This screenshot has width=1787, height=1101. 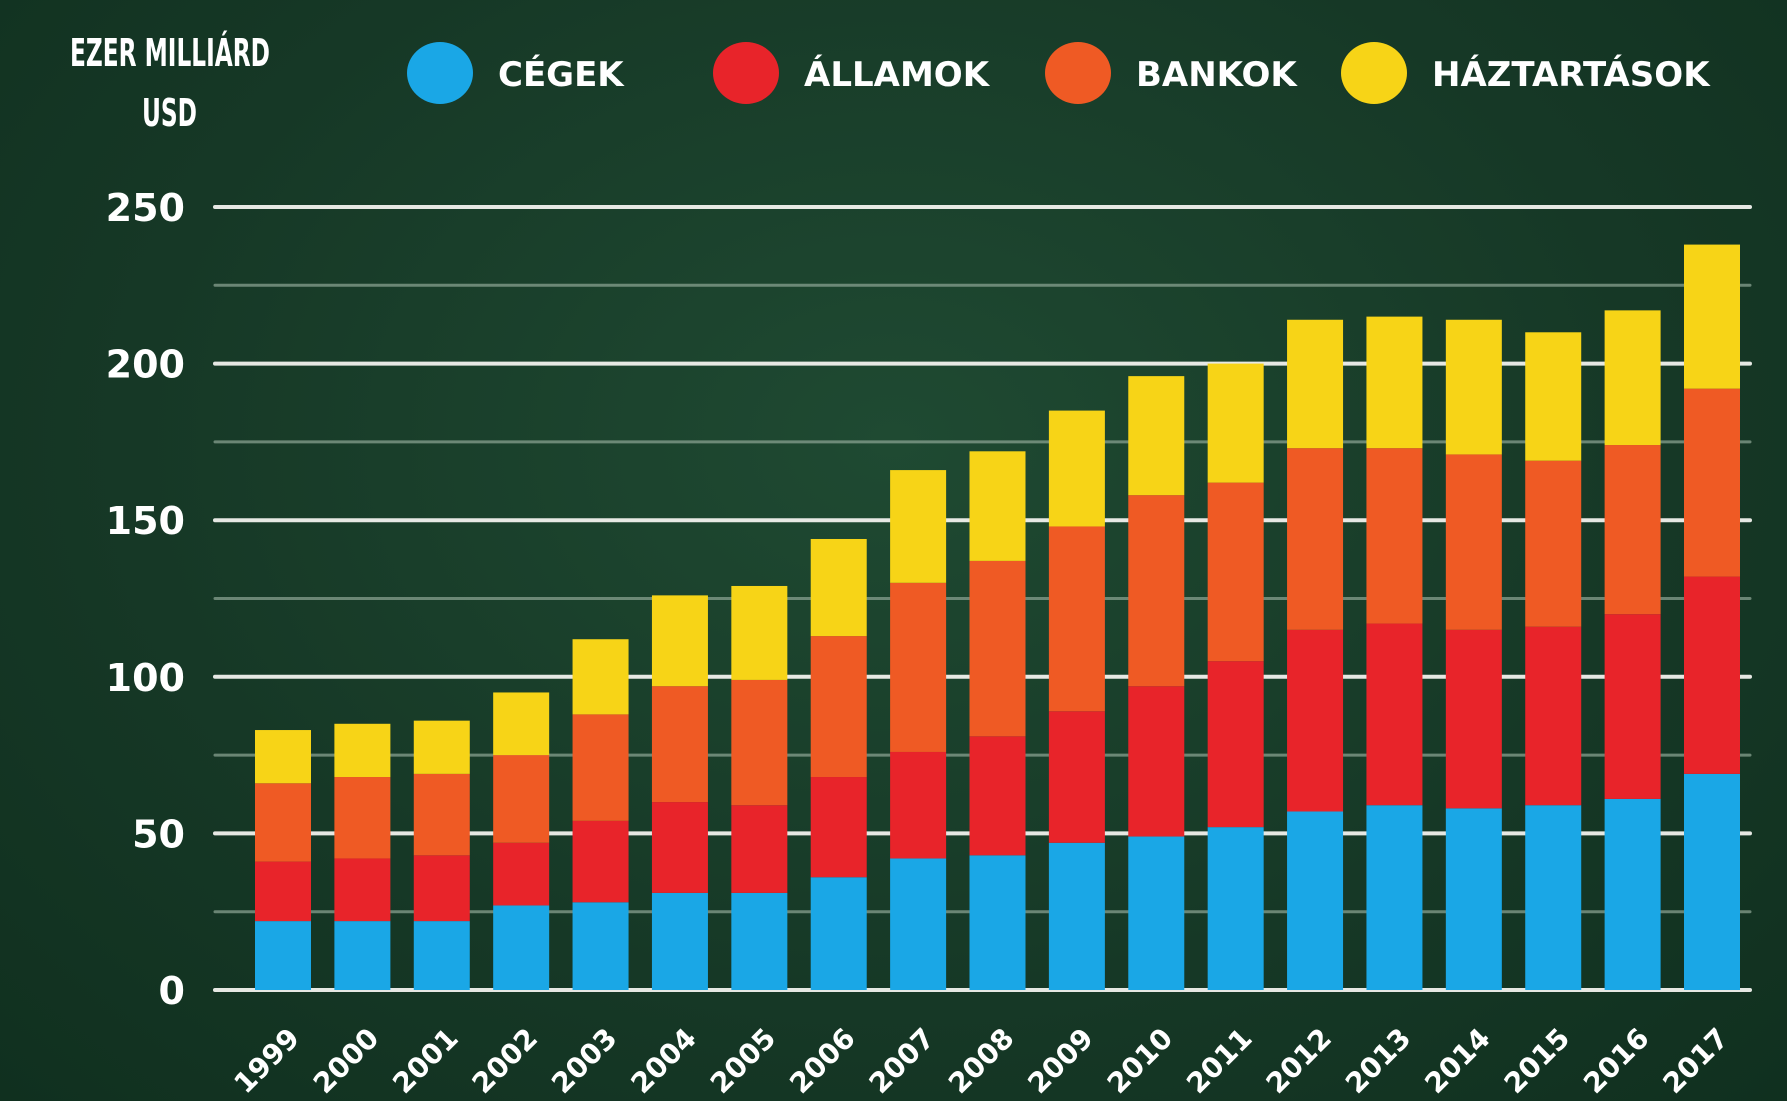 What do you see at coordinates (346, 1061) in the screenshot?
I see `x-tick-label: 2000` at bounding box center [346, 1061].